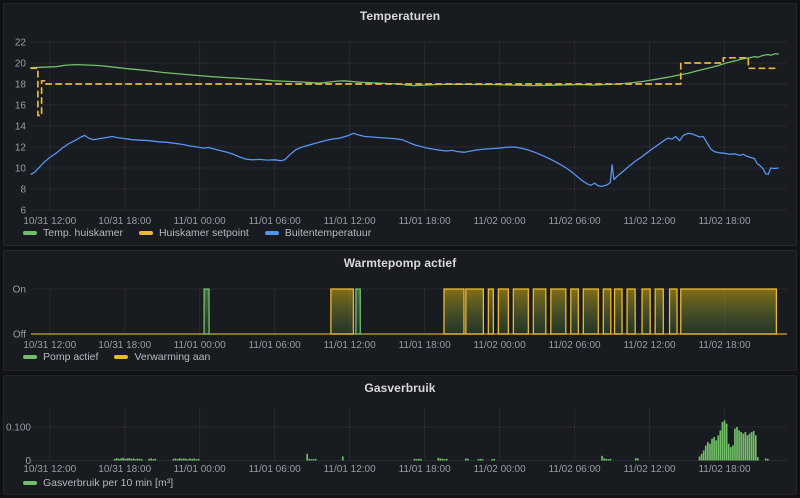  Describe the element at coordinates (21, 127) in the screenshot. I see `svg-text: 14` at that location.